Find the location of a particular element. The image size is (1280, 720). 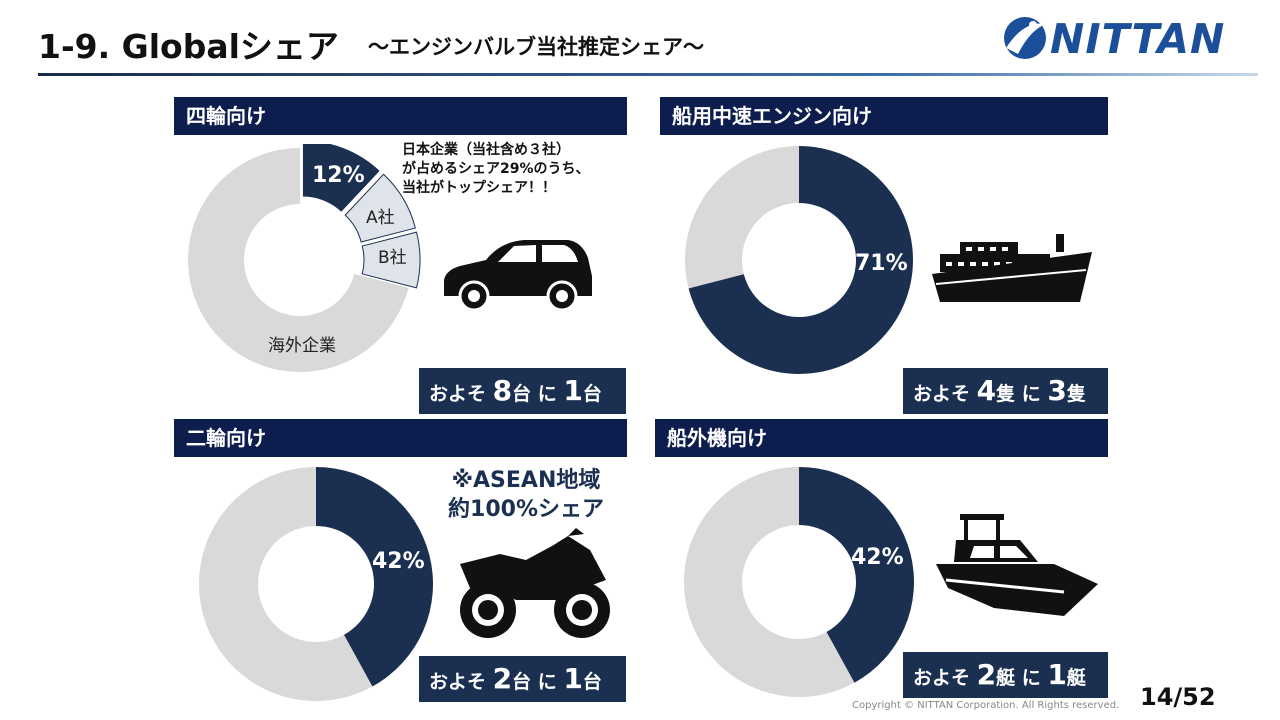

boat-ratio-box: およそ 2艇 に 1艇 is located at coordinates (1005, 675).